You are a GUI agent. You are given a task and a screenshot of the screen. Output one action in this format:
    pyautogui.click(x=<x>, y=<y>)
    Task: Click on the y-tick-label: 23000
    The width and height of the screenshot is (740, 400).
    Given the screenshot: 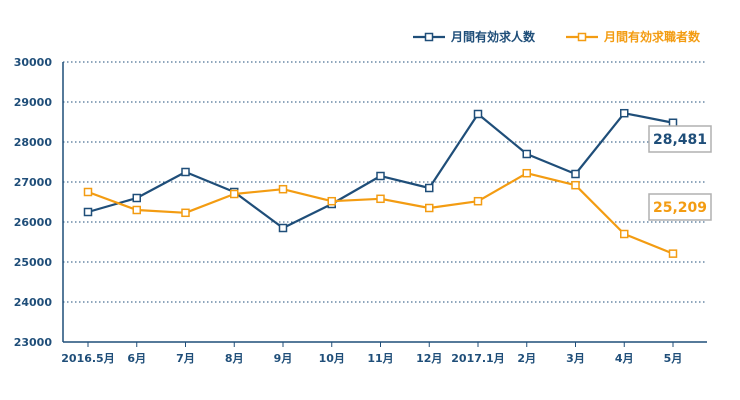 What is the action you would take?
    pyautogui.click(x=33, y=342)
    